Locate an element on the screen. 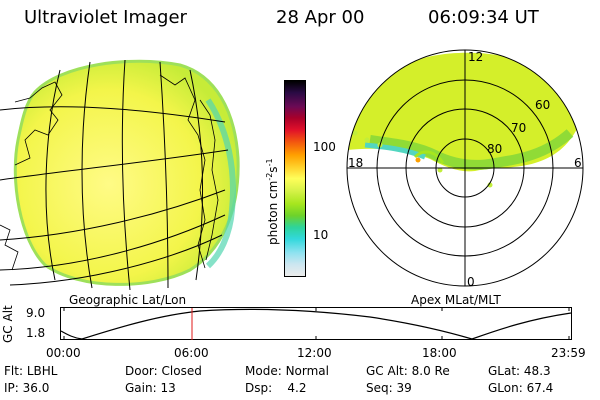 The width and height of the screenshot is (600, 400). orbit-altitude-curve is located at coordinates (316, 324).